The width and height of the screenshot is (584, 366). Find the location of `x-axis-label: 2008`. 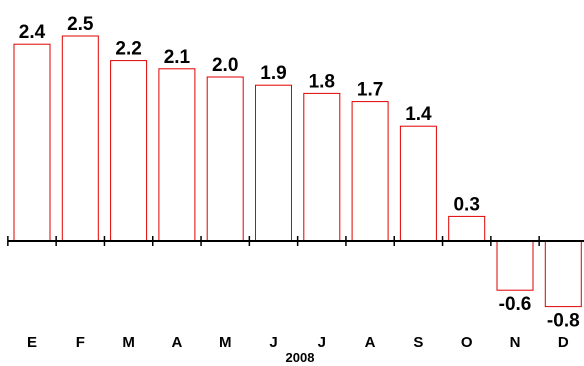

x-axis-label: 2008 is located at coordinates (300, 357).